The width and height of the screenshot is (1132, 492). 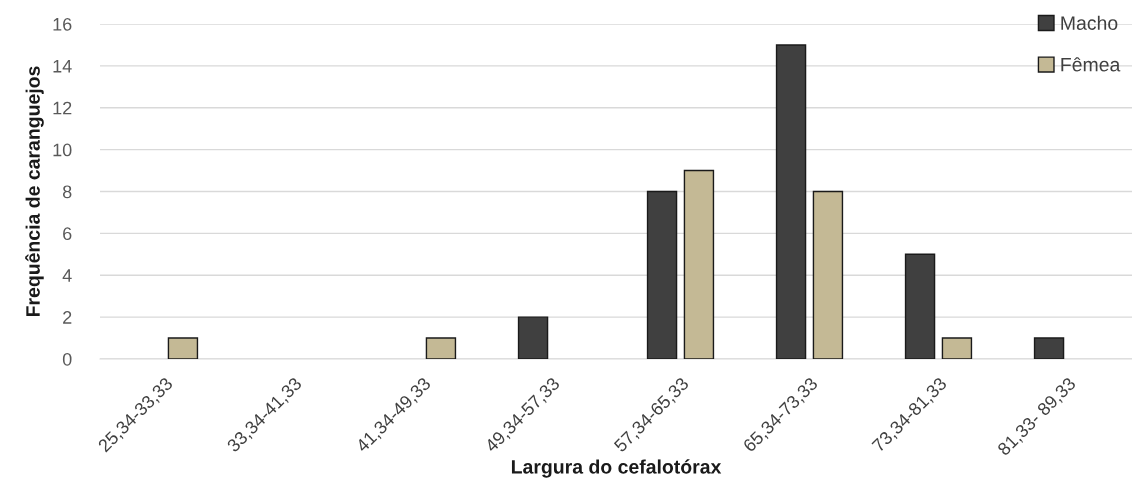 I want to click on y-tick-label: 0, so click(x=67, y=359).